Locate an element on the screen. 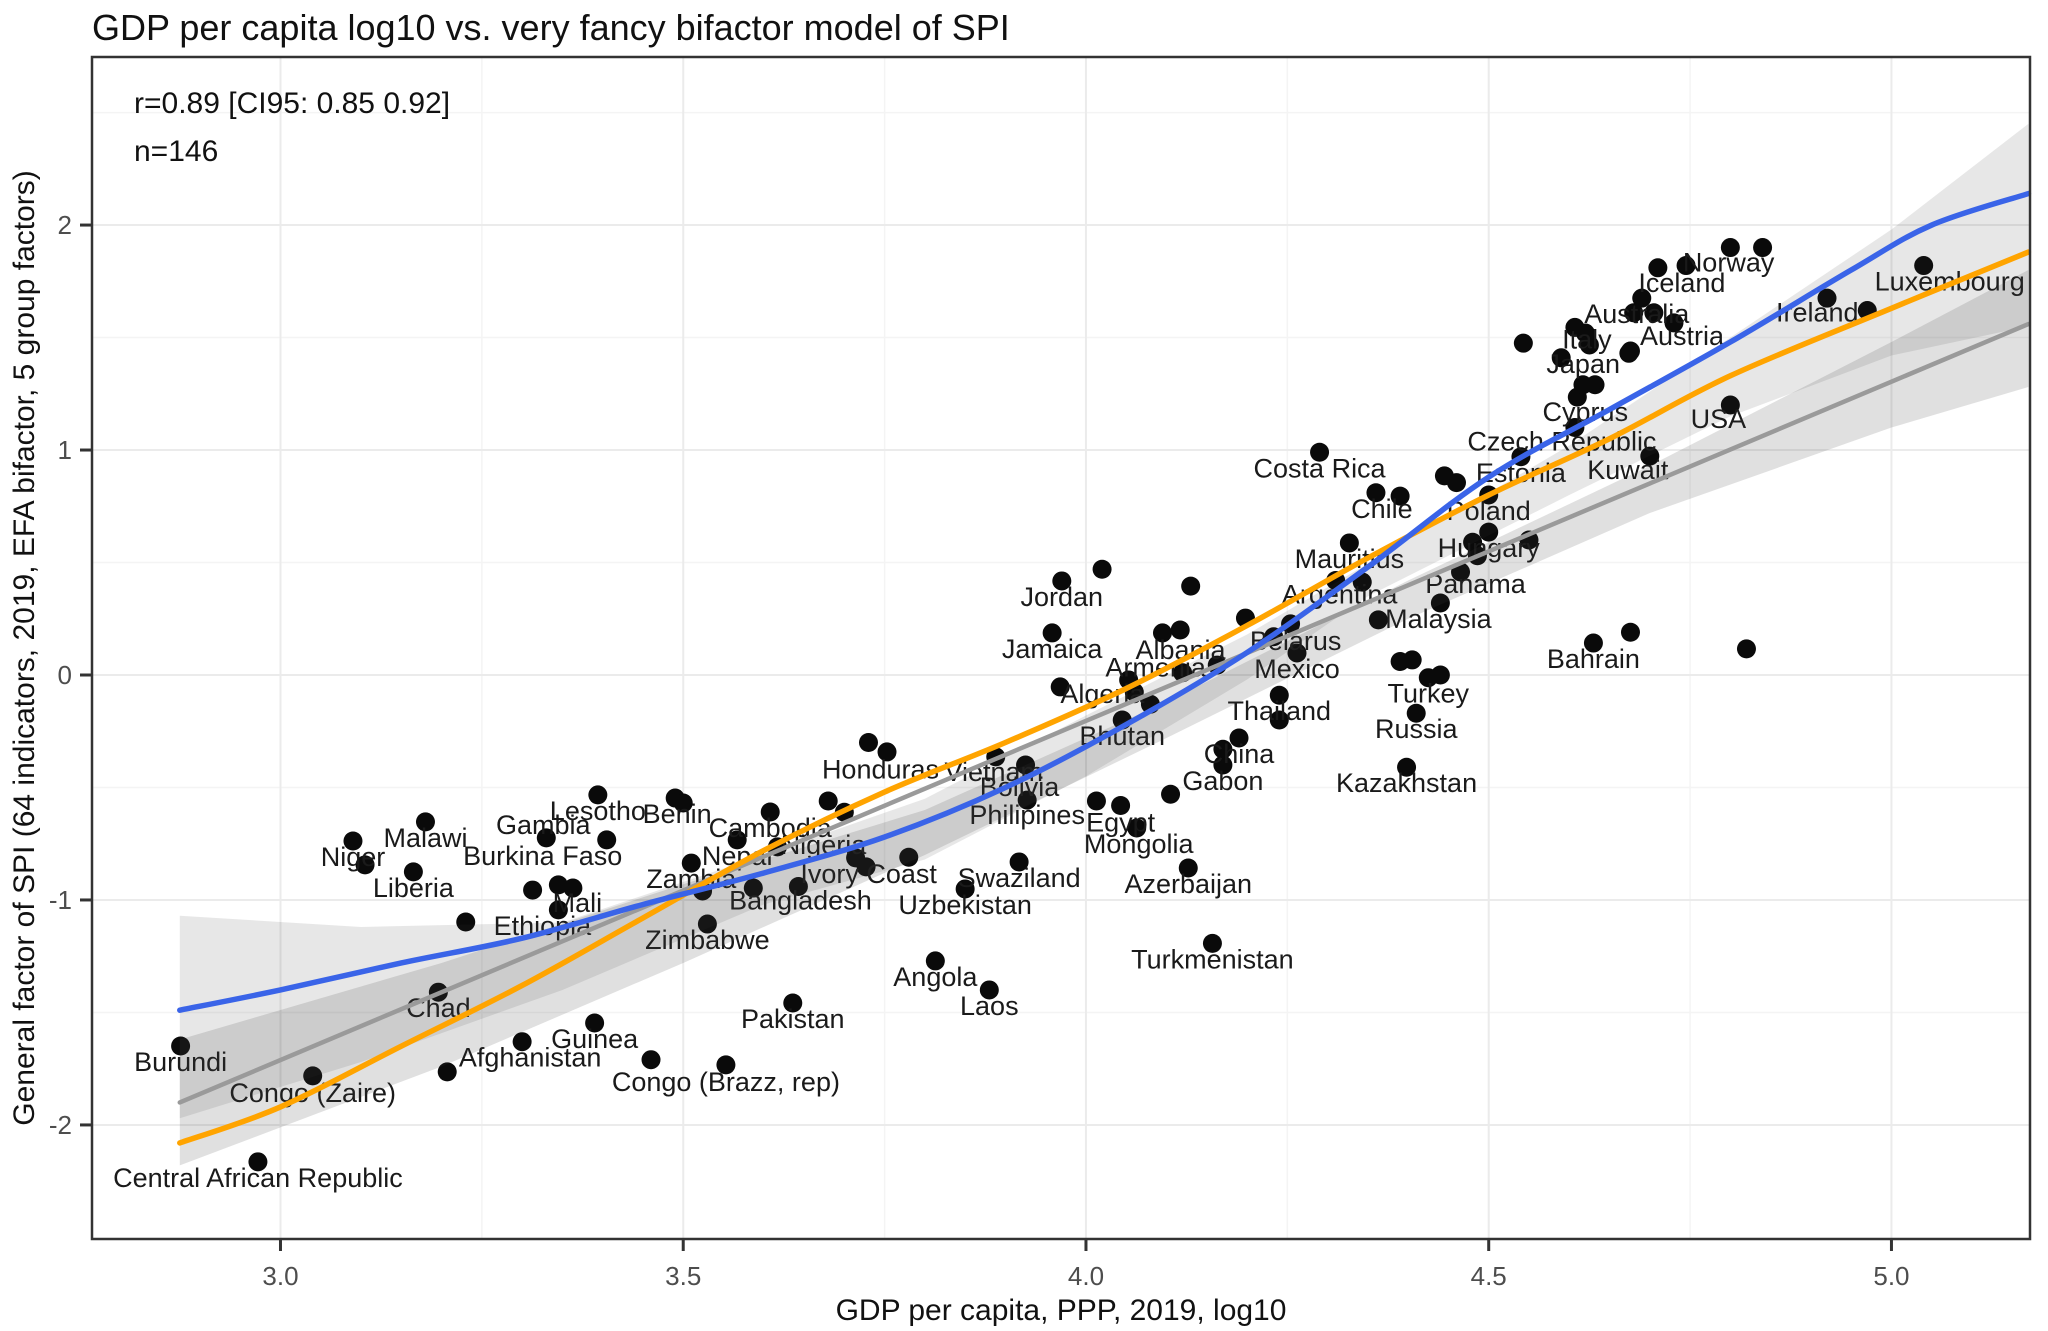  point-label: Iceland is located at coordinates (1681, 283).